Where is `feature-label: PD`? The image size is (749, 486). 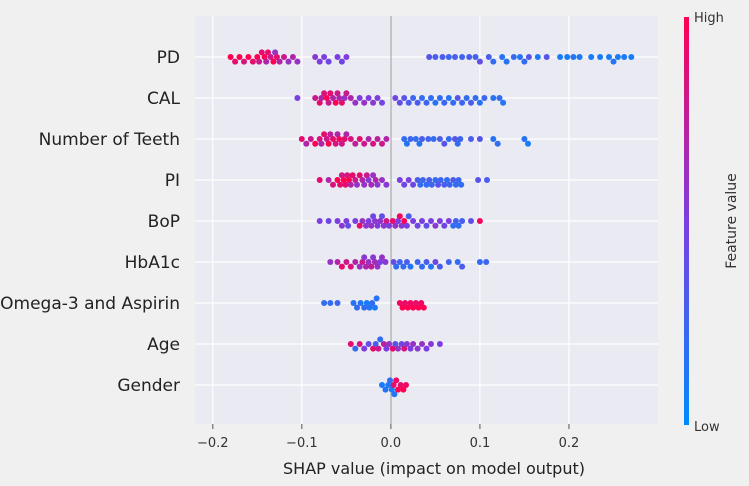 feature-label: PD is located at coordinates (168, 58).